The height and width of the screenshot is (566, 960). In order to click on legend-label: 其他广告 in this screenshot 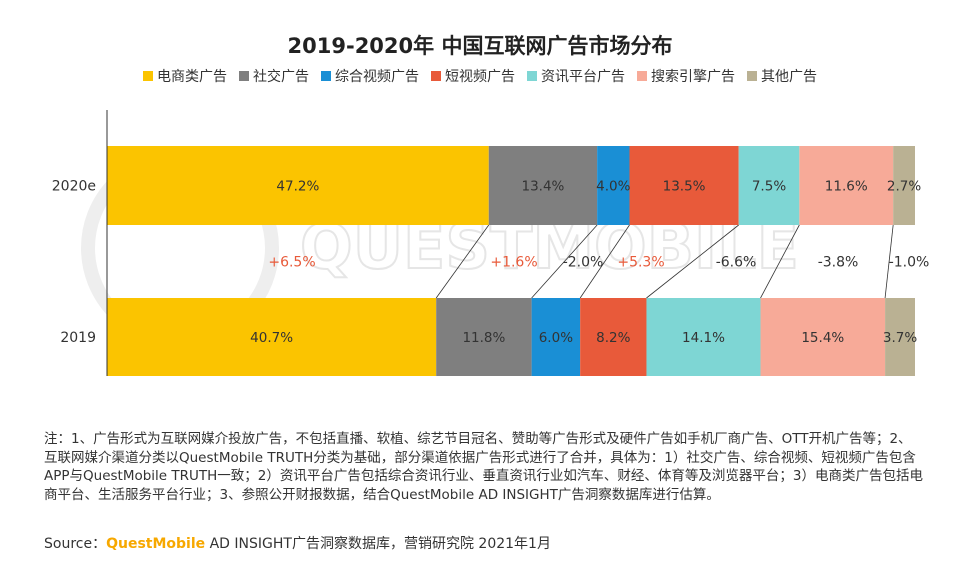, I will do `click(789, 77)`.